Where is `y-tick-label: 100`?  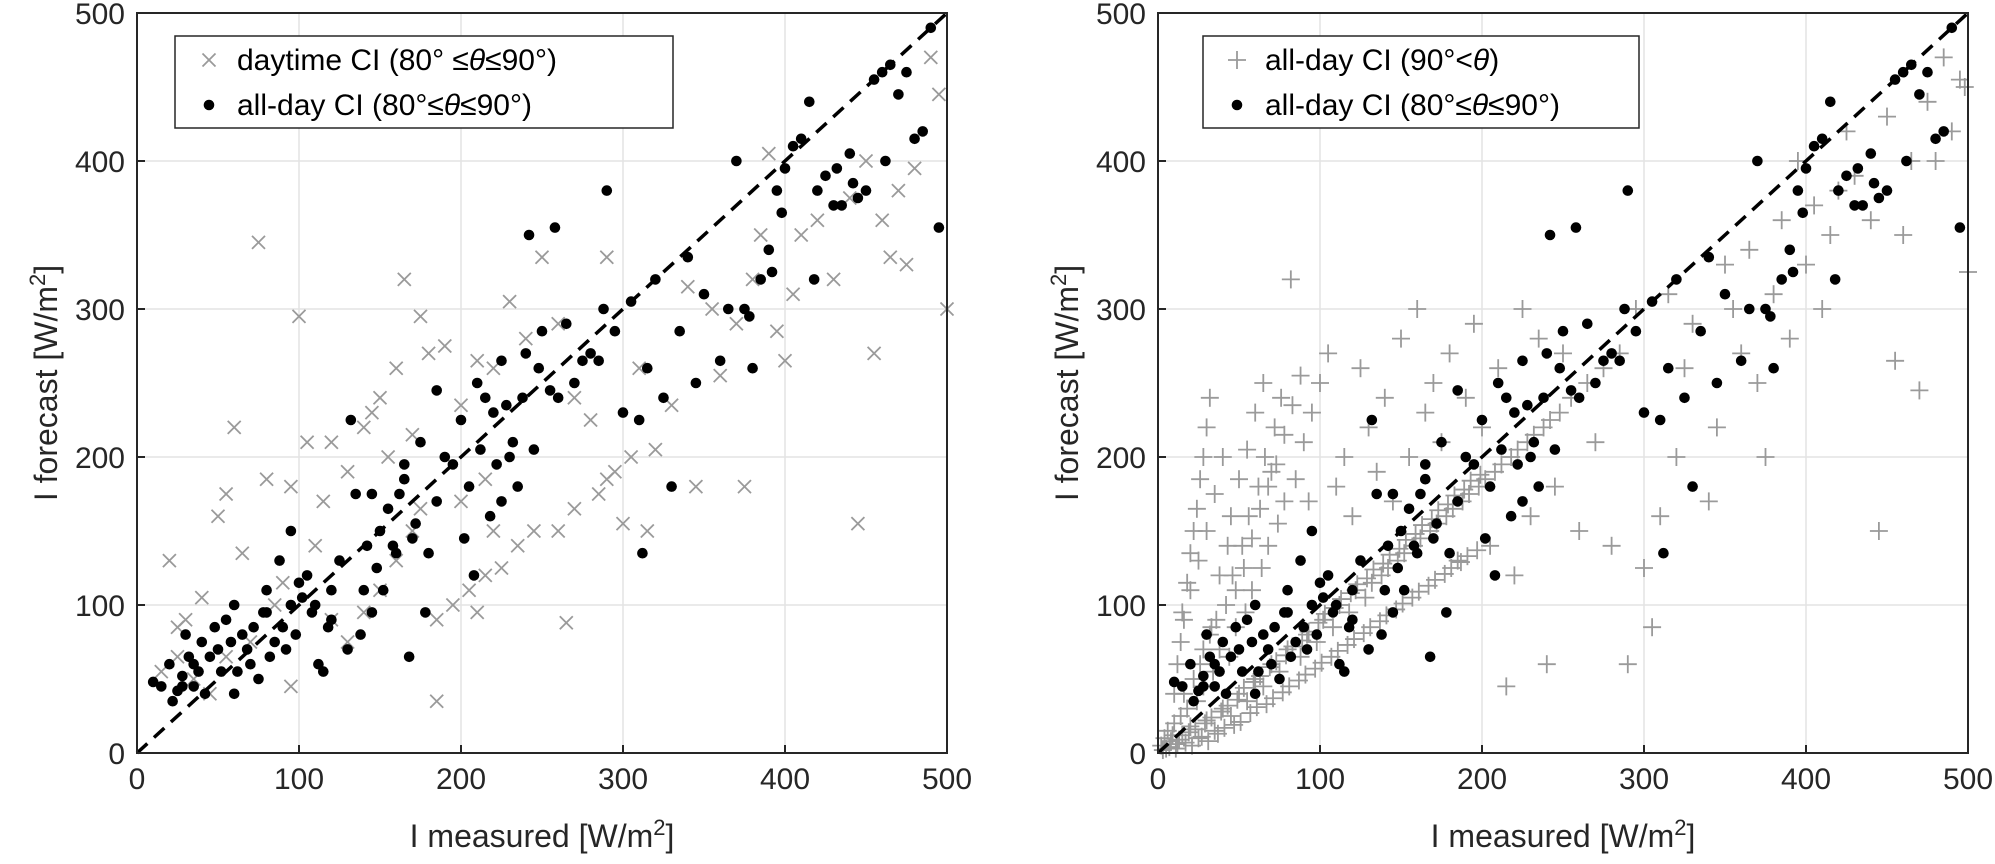 y-tick-label: 100 is located at coordinates (100, 606).